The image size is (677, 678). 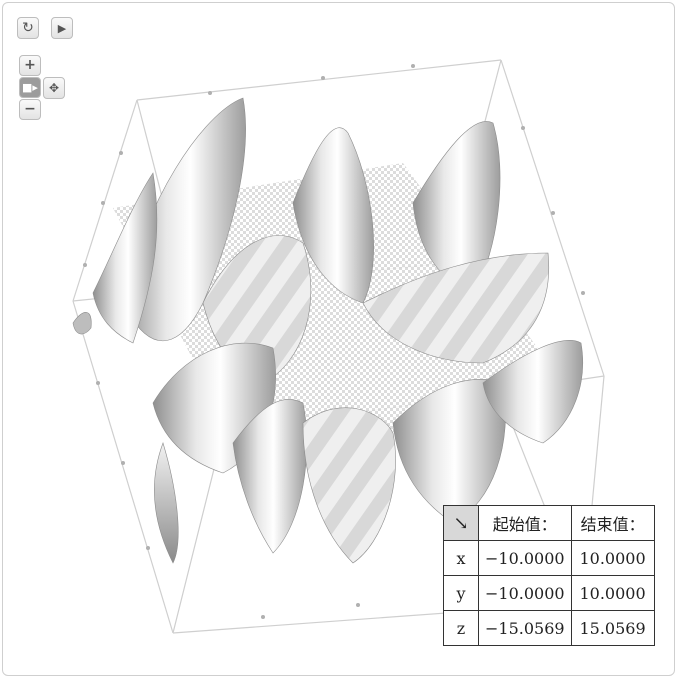 I want to click on table-row: z −15.0569 15.0569, so click(x=549, y=628).